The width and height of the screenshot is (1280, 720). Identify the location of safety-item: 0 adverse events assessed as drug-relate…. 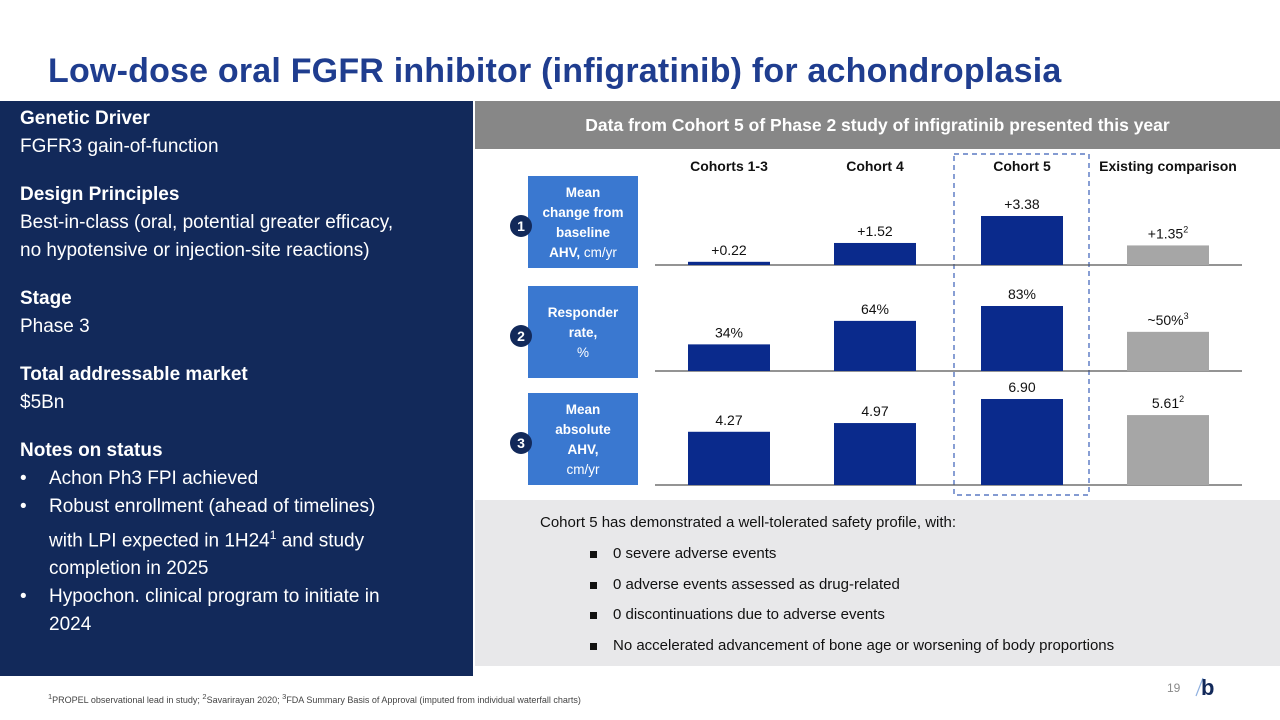
(852, 591).